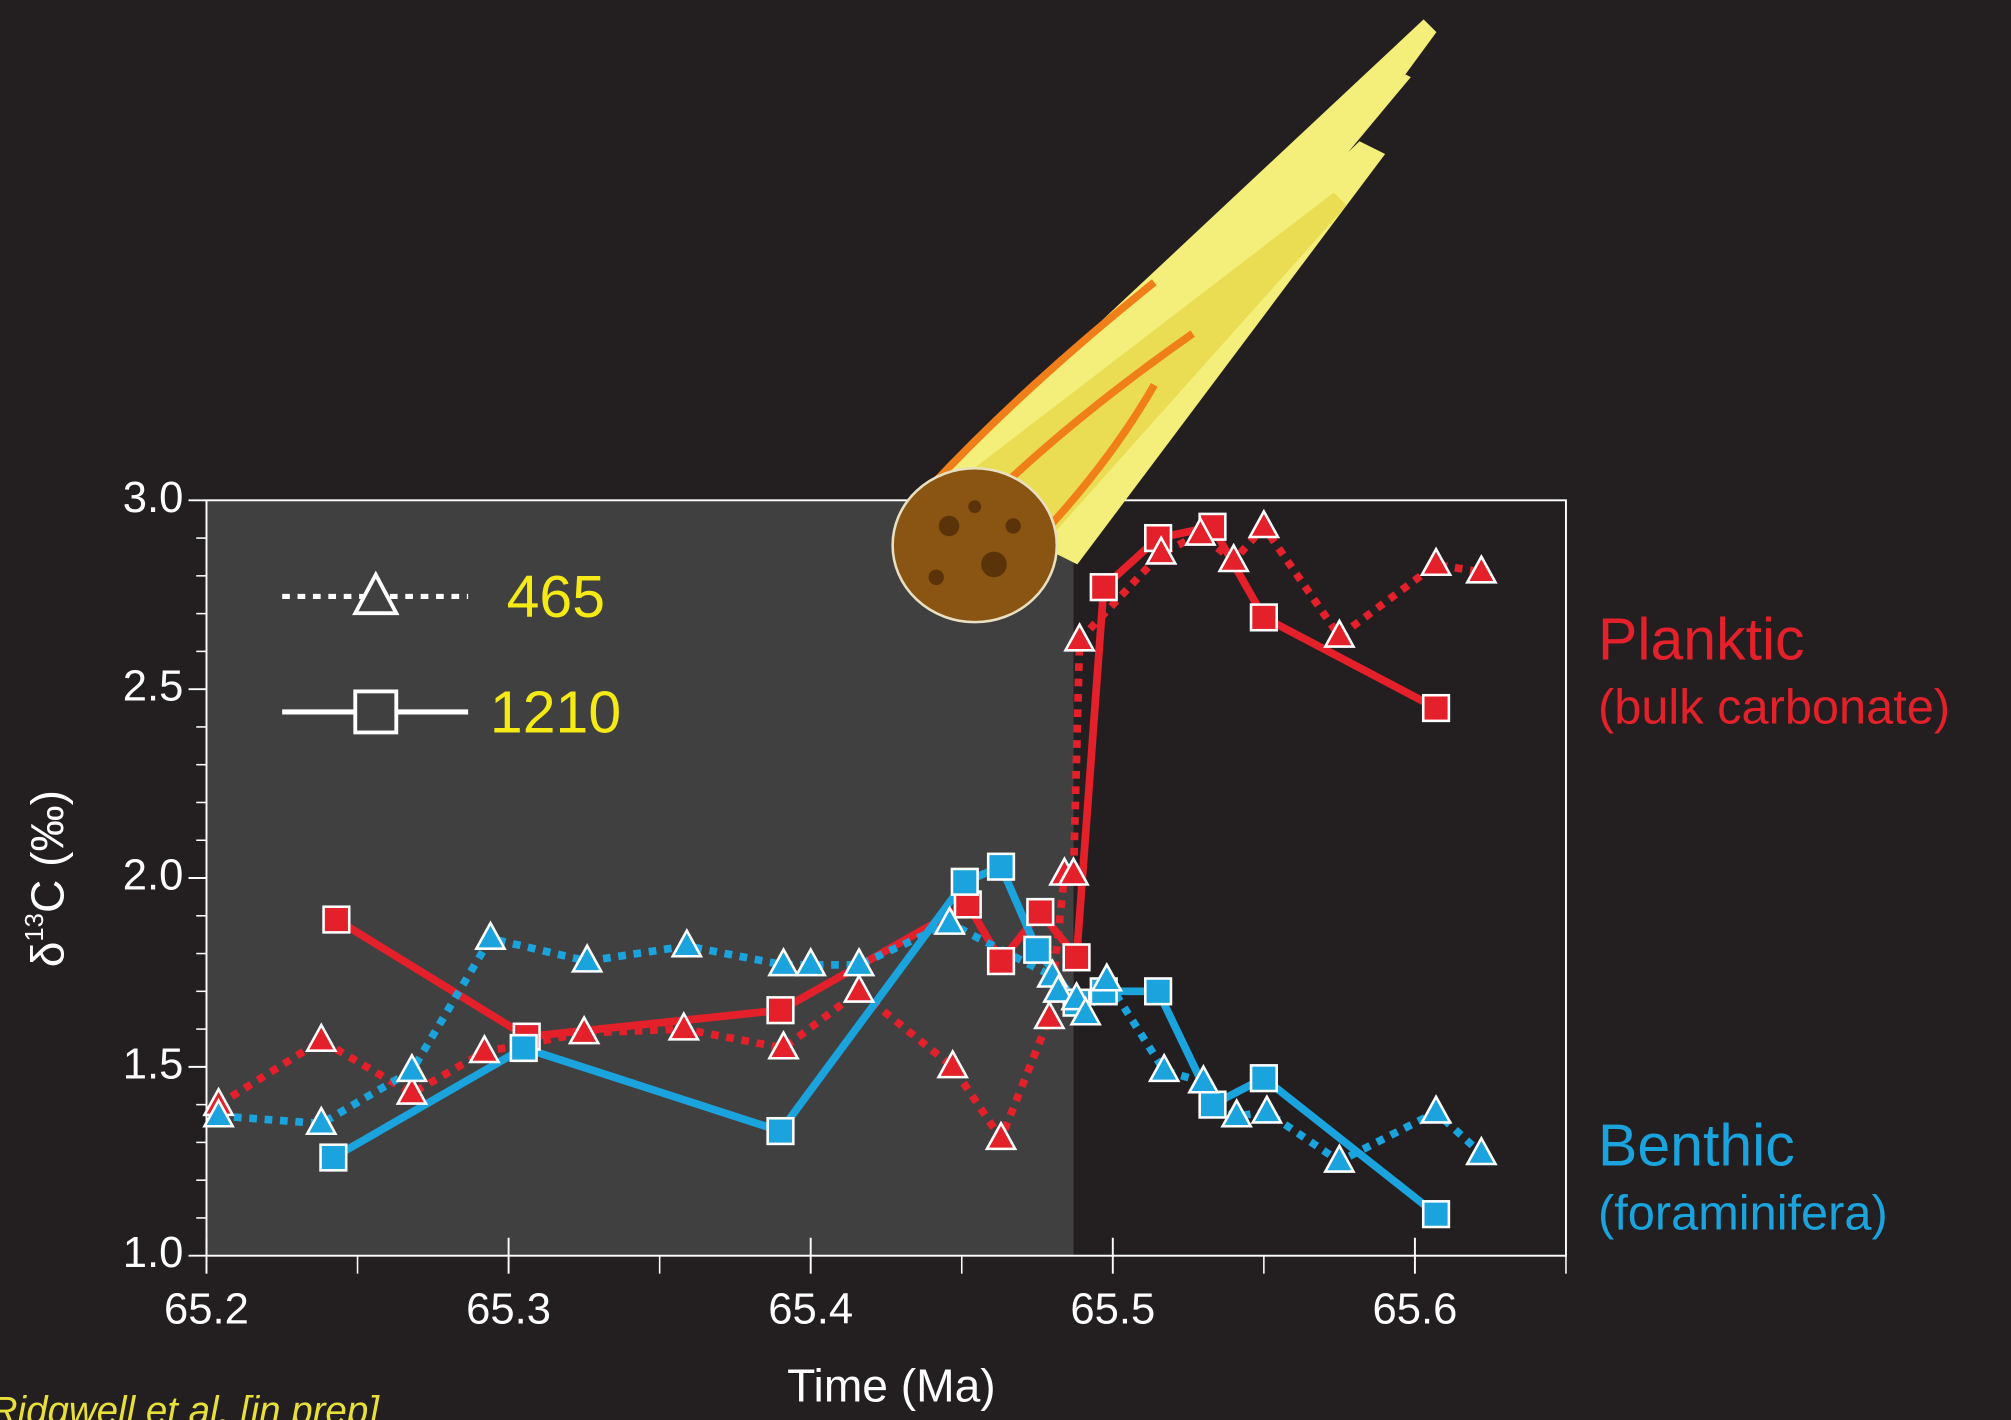  I want to click on source-note: Ridgwell et al. [in prep], so click(190, 1405).